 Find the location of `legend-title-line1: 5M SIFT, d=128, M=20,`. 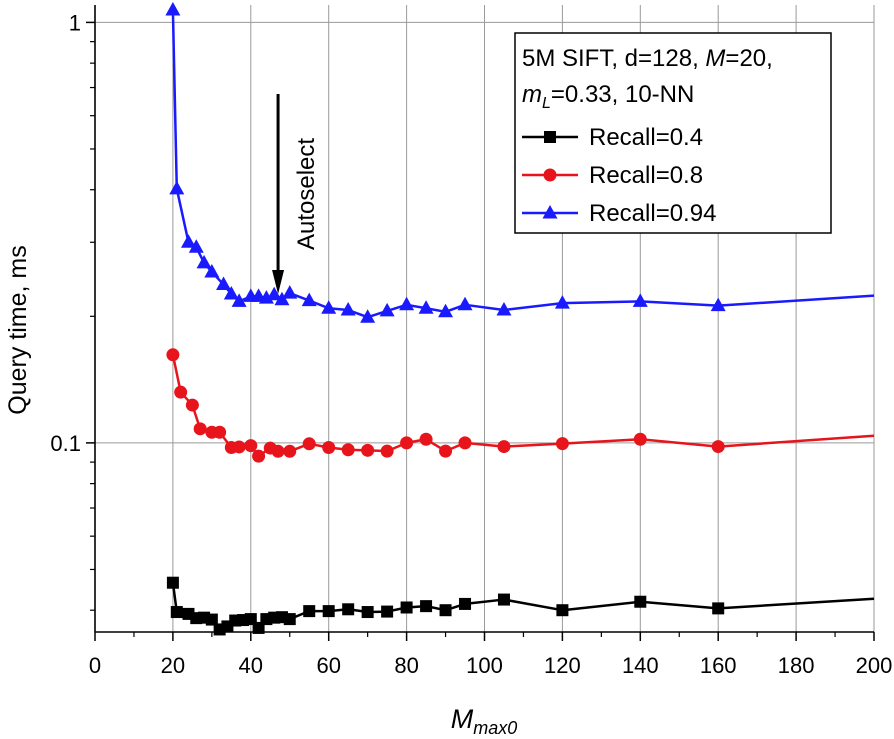

legend-title-line1: 5M SIFT, d=128, M=20, is located at coordinates (647, 58).